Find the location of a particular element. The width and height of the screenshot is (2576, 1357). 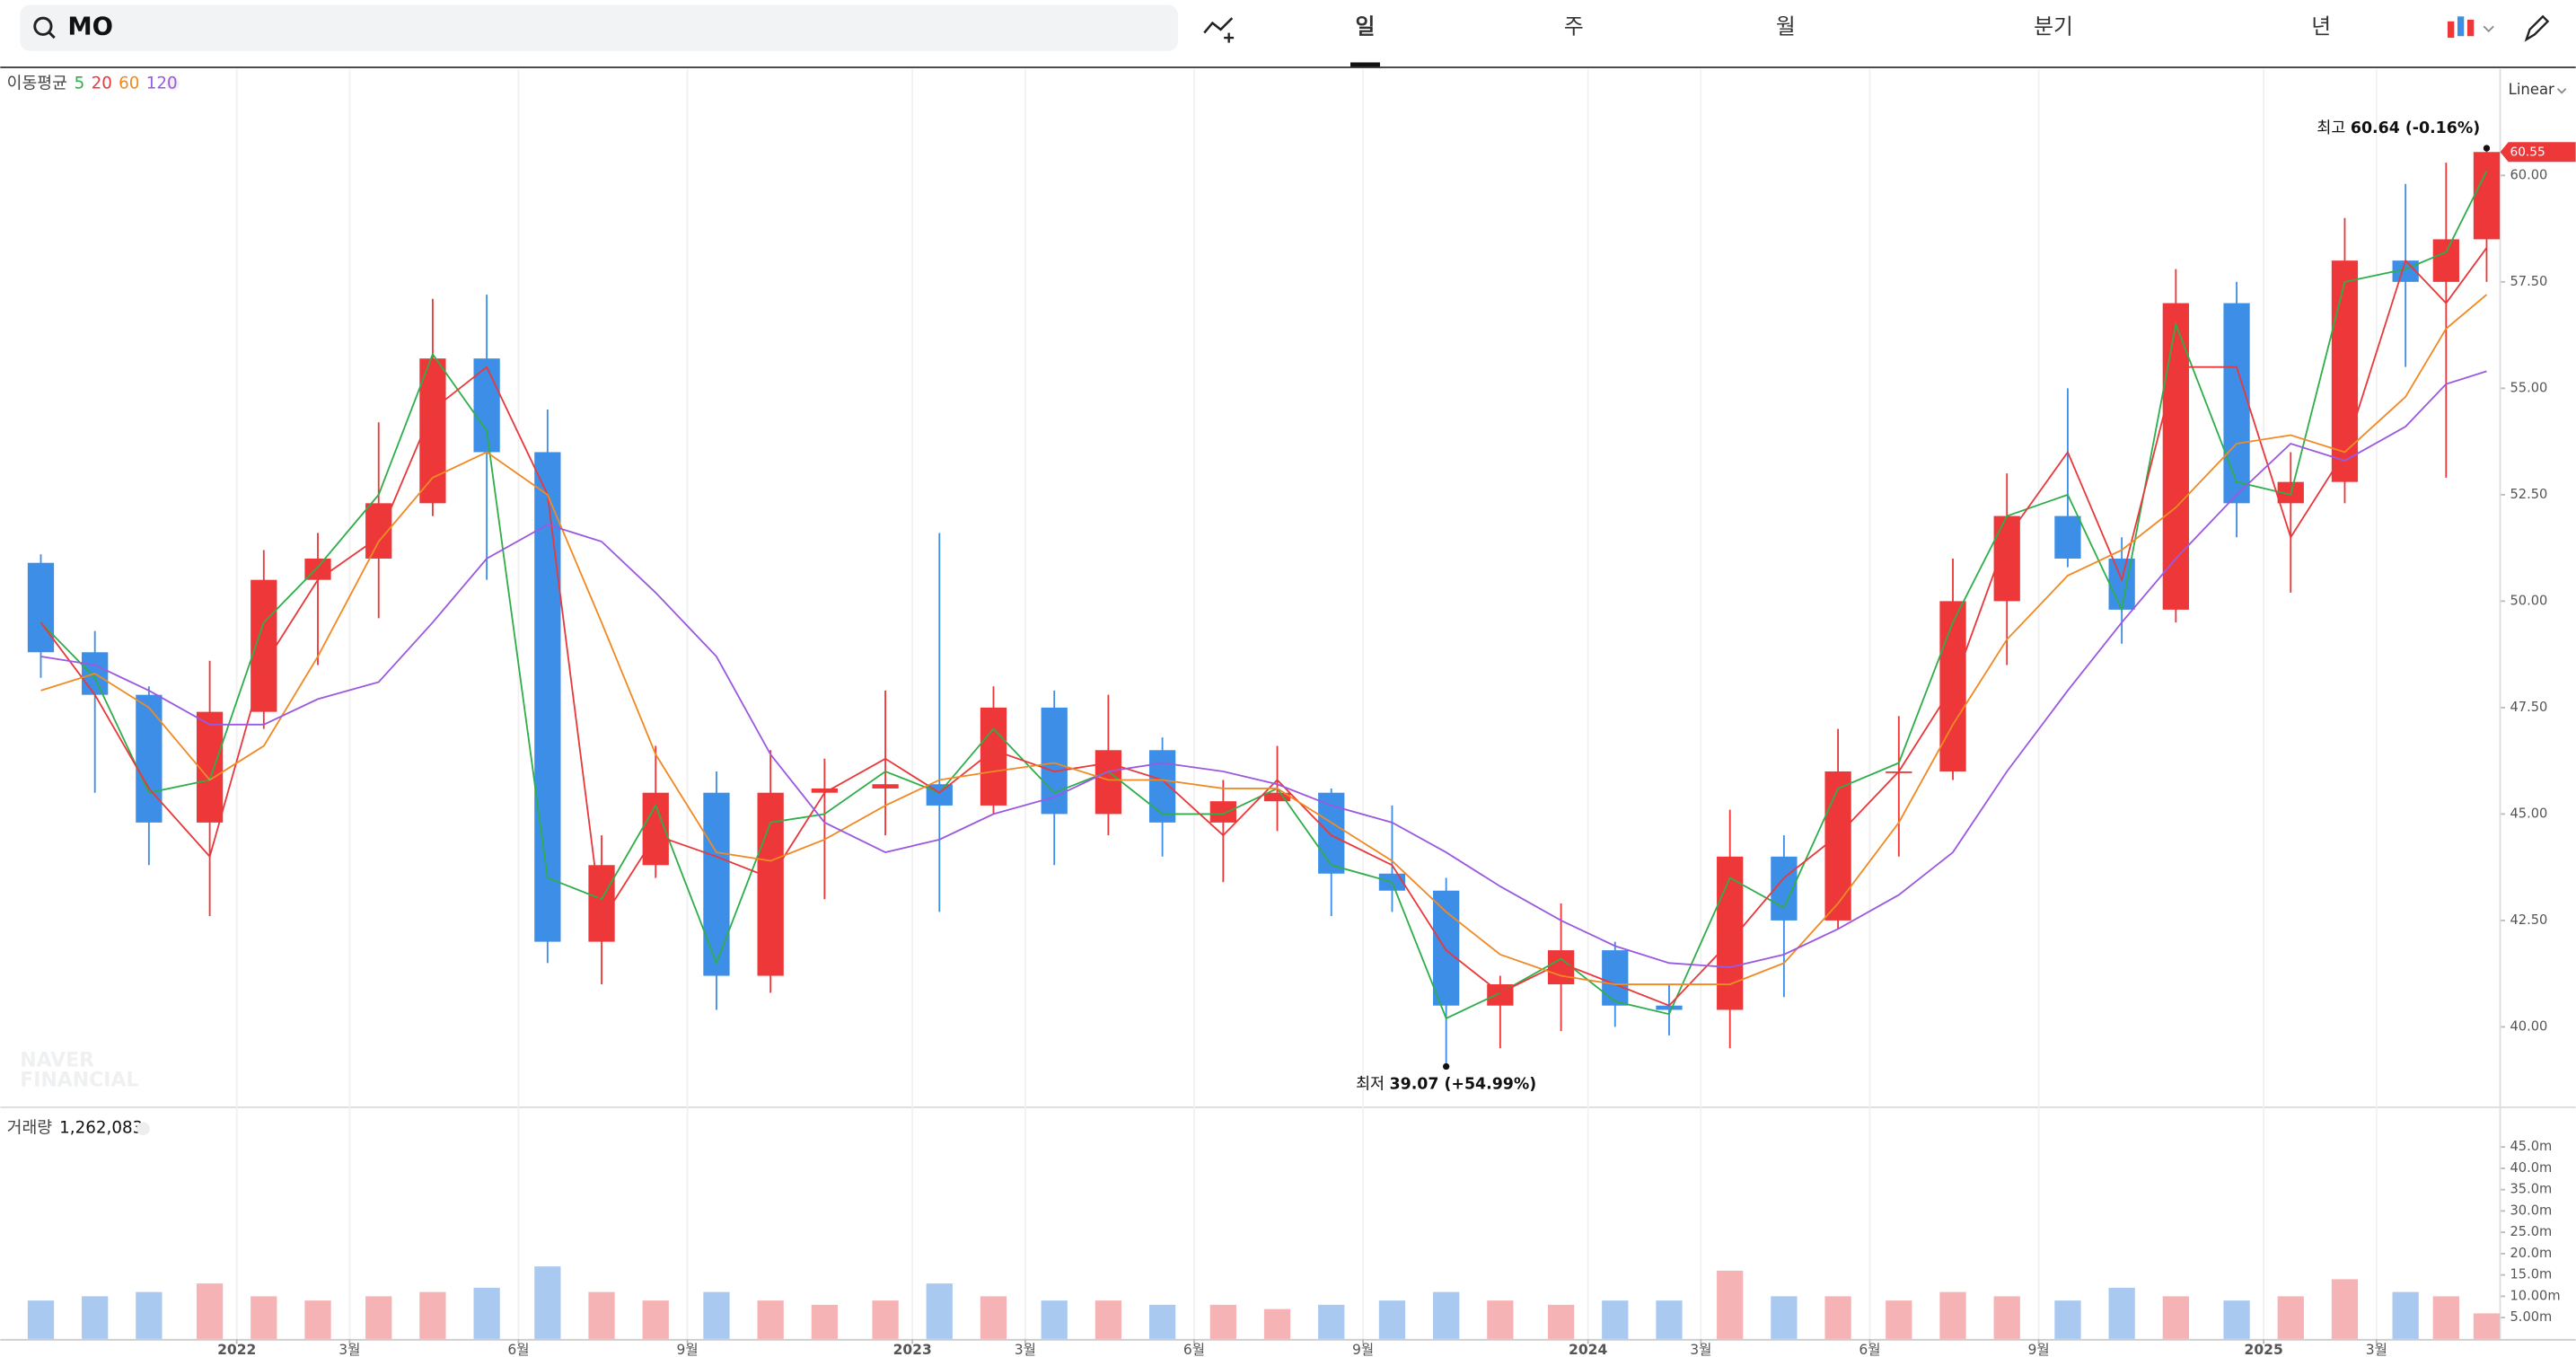

price-tag is located at coordinates (2538, 152).